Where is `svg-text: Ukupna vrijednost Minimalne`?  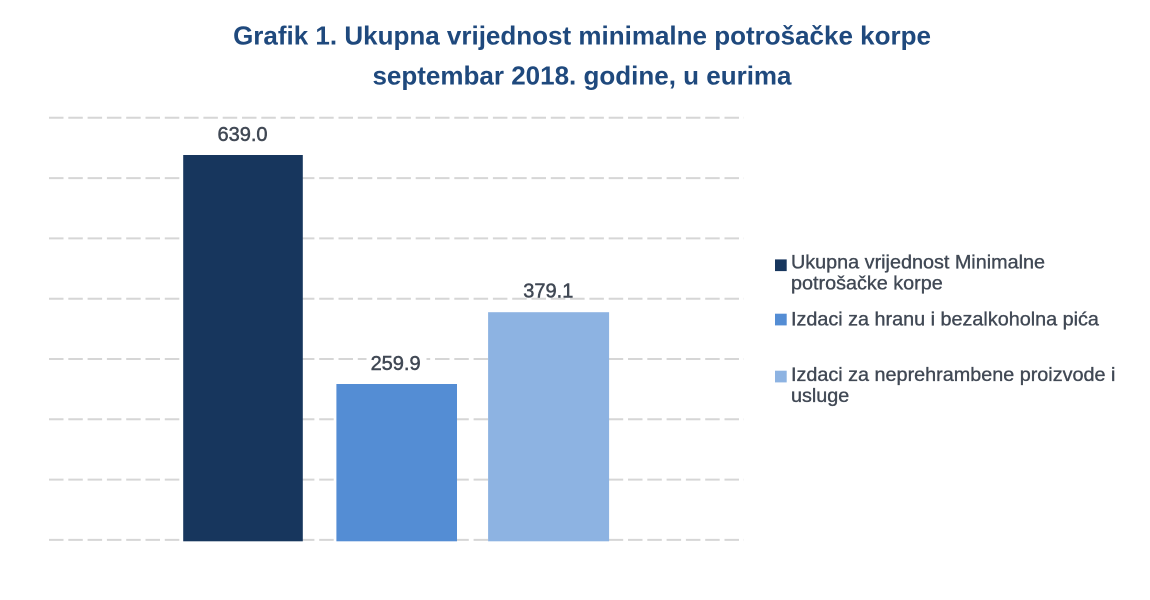 svg-text: Ukupna vrijednost Minimalne is located at coordinates (918, 262).